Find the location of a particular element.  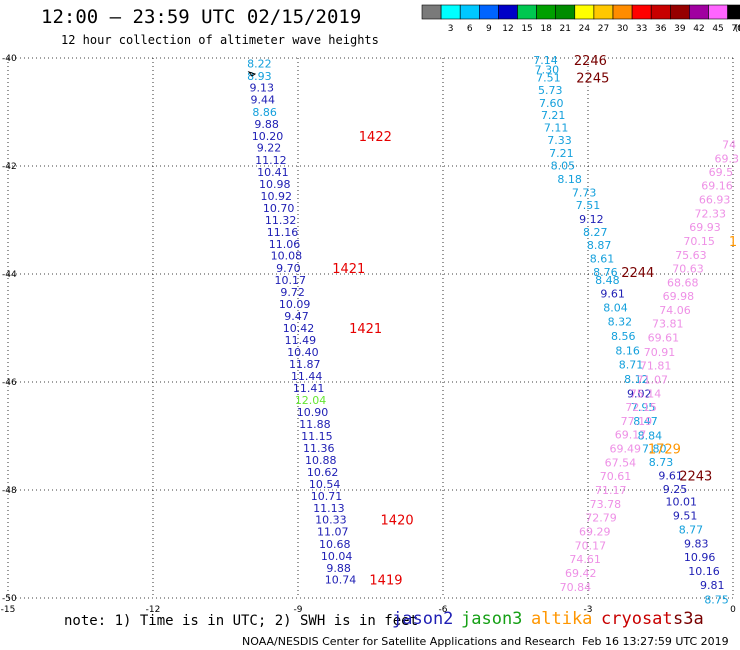

swh-value: 11.06 is located at coordinates (285, 244).